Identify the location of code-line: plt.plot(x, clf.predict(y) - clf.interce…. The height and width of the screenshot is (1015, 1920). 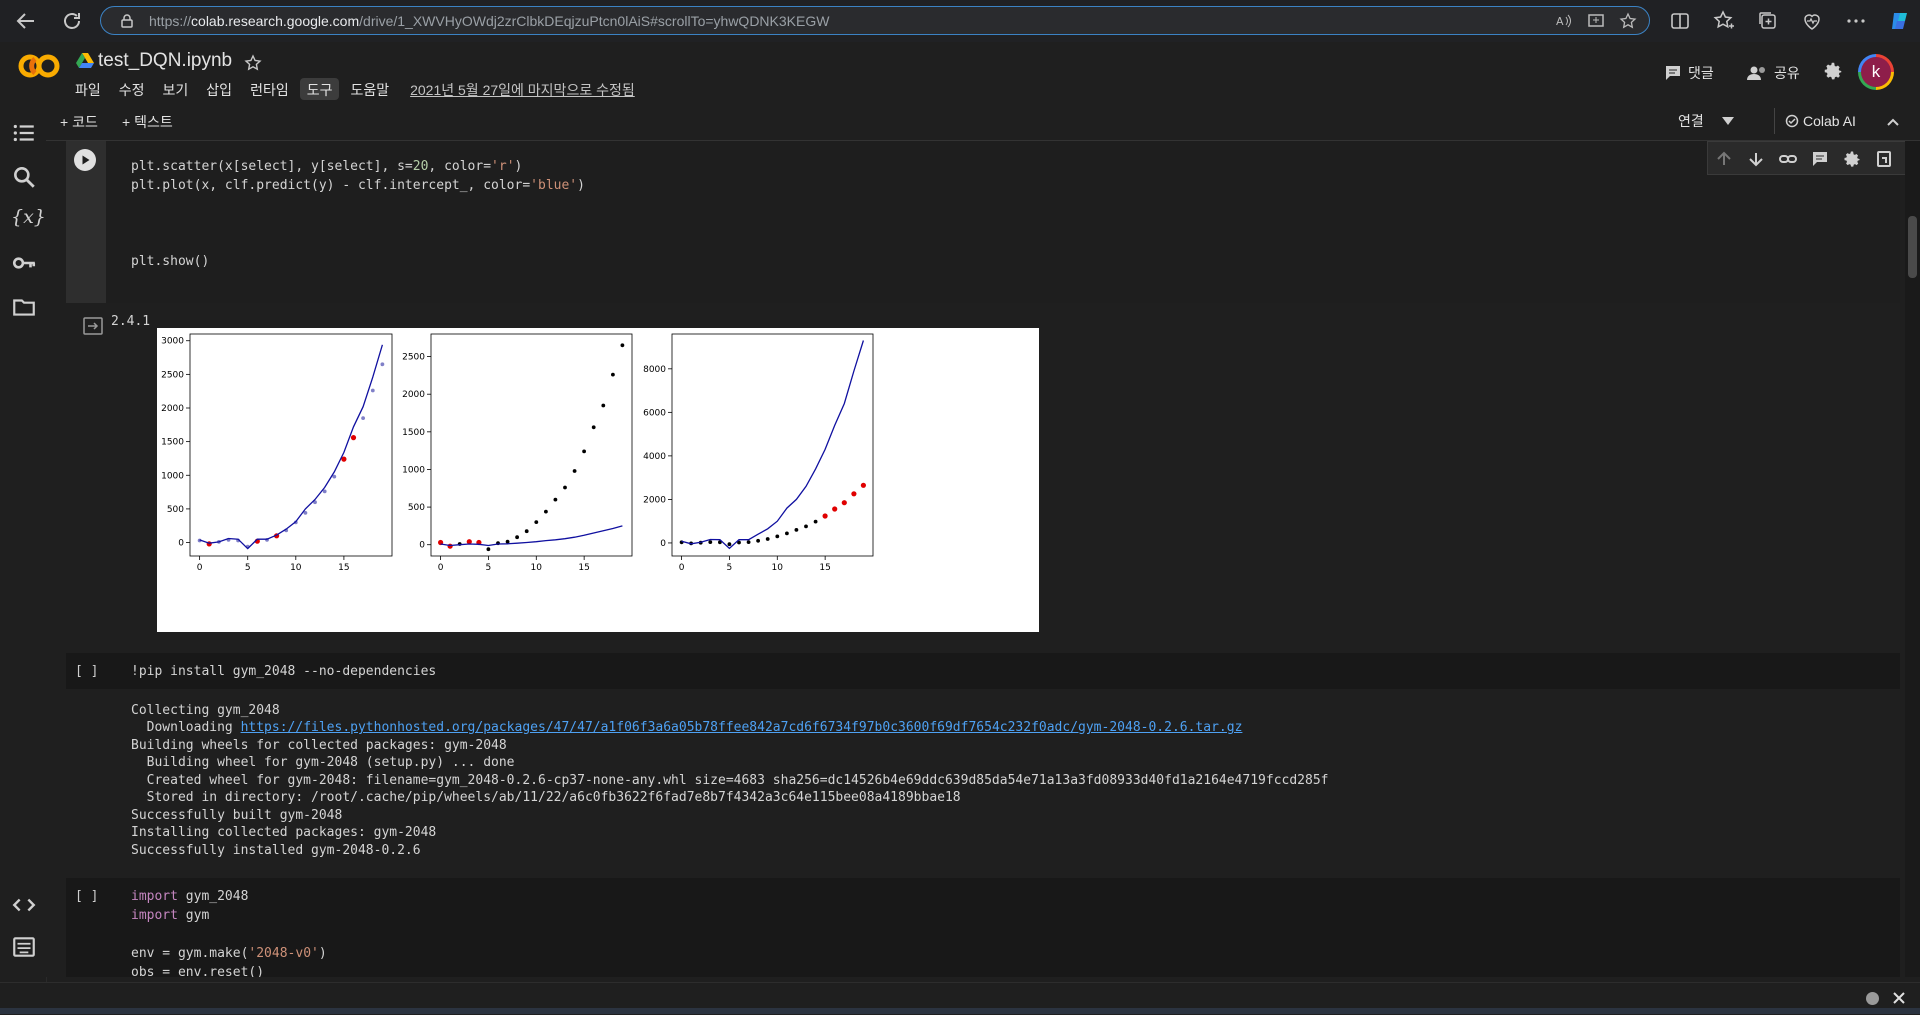
(358, 185).